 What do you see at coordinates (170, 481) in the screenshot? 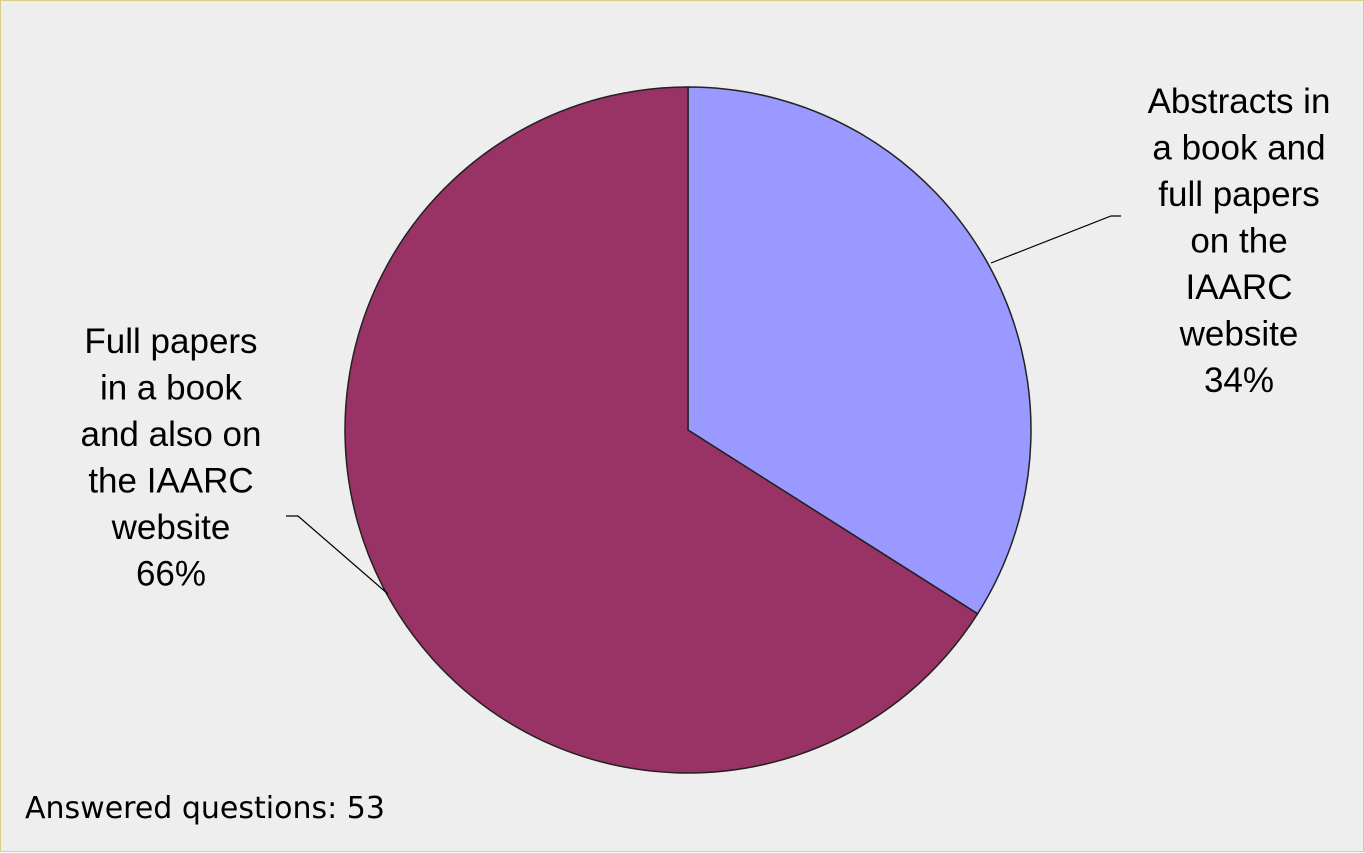
I see `slice-label-line: the IAARC` at bounding box center [170, 481].